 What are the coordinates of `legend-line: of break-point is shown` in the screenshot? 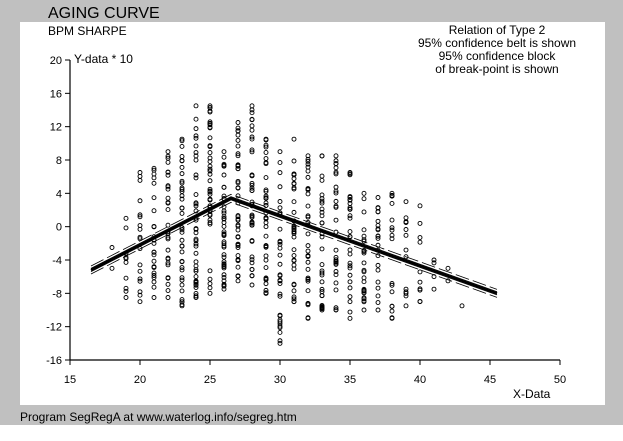 It's located at (497, 69).